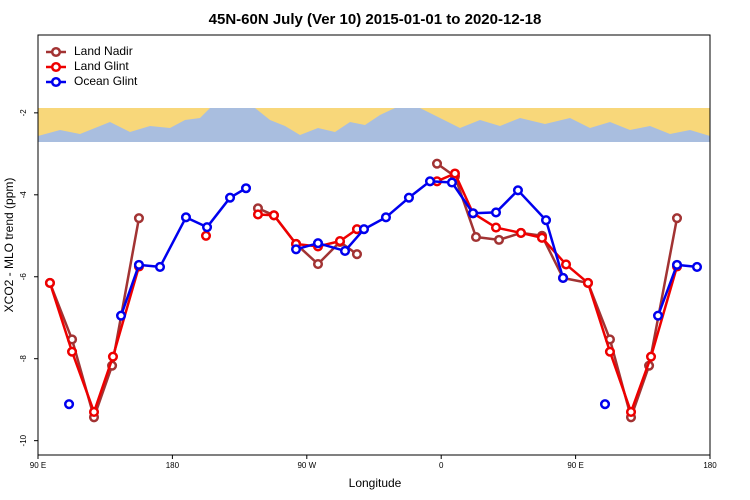  Describe the element at coordinates (9, 245) in the screenshot. I see `y-axis-label: XCO2 - MLO trend (ppm)` at that location.